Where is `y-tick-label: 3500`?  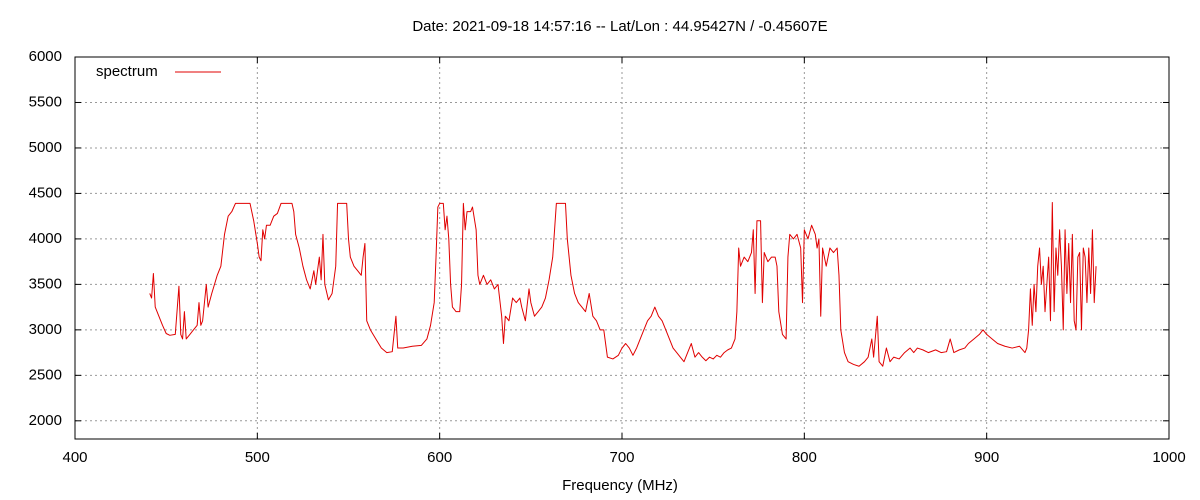
y-tick-label: 3500 is located at coordinates (45, 283).